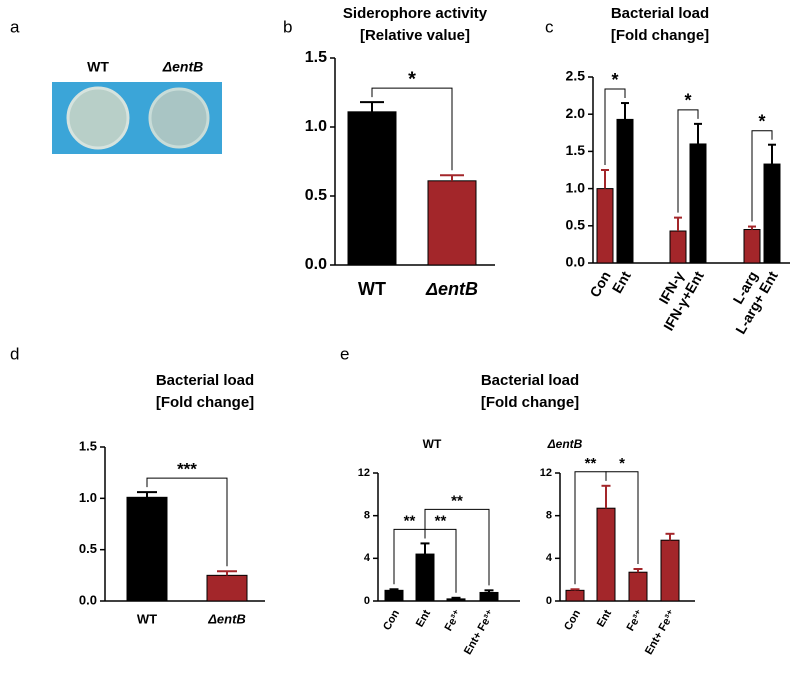 Image resolution: width=800 pixels, height=673 pixels. Describe the element at coordinates (344, 353) in the screenshot. I see `panel-label: e` at that location.